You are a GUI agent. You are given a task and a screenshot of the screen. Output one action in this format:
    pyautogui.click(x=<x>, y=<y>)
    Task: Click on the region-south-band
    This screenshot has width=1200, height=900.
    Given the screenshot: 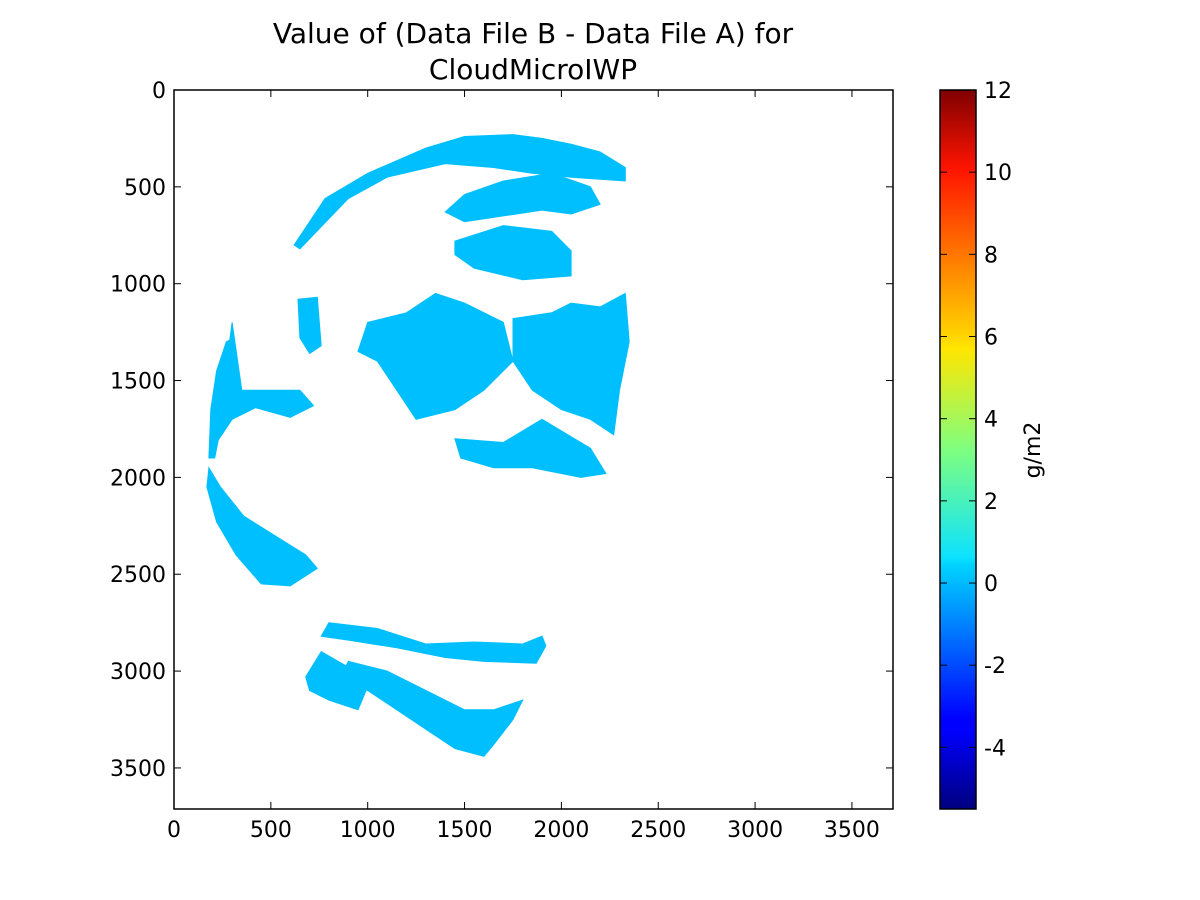 What is the action you would take?
    pyautogui.click(x=433, y=643)
    